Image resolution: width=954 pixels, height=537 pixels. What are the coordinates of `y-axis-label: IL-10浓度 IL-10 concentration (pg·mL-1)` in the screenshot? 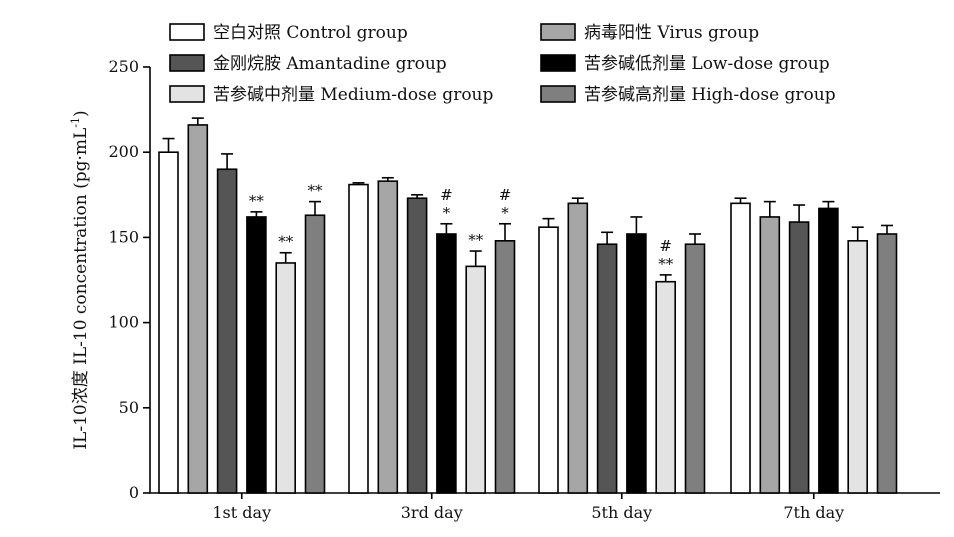 It's located at (80, 279).